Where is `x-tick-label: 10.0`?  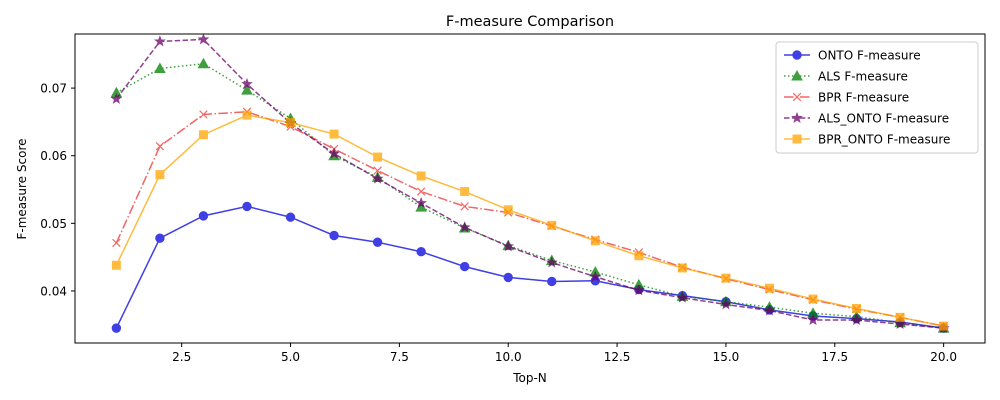 x-tick-label: 10.0 is located at coordinates (508, 357).